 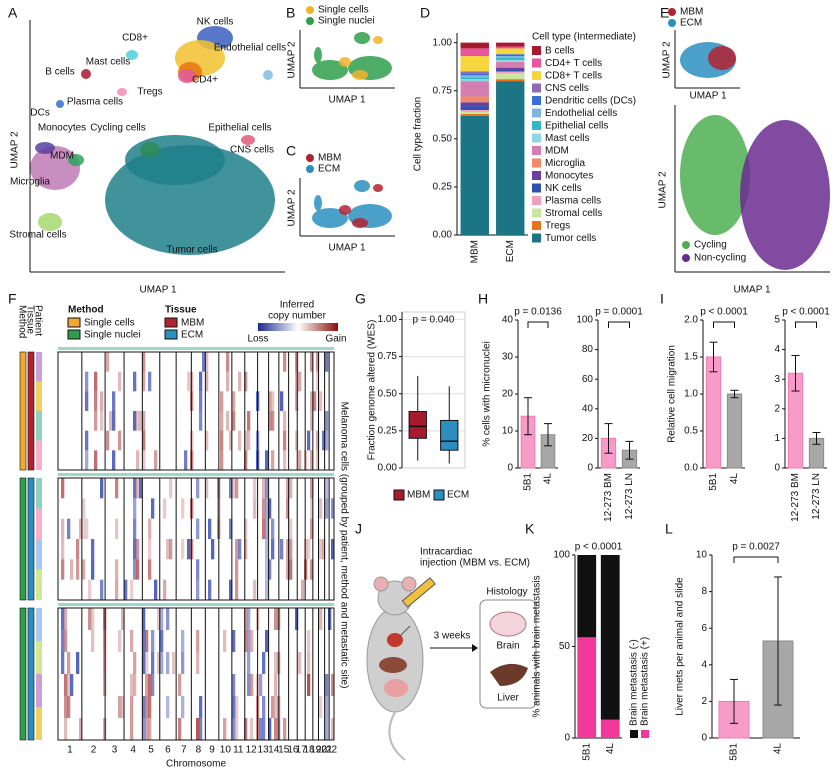 What do you see at coordinates (645, 681) in the screenshot?
I see `legend-label: Brain metastasis (+)` at bounding box center [645, 681].